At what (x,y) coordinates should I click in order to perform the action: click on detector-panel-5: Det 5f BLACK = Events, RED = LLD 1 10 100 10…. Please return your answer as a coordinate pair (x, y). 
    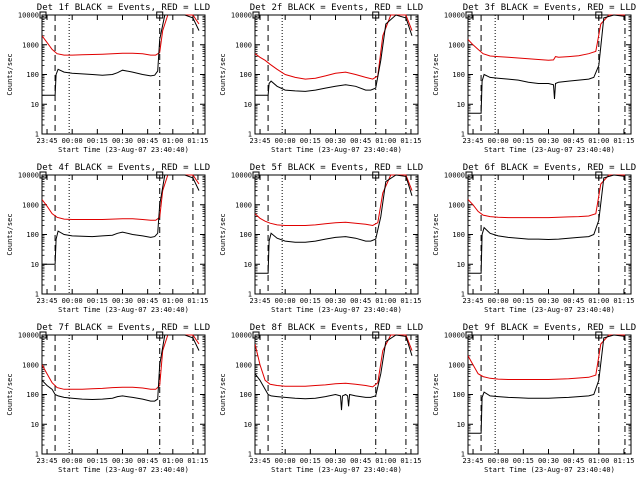
    Looking at the image, I should click on (319, 240).